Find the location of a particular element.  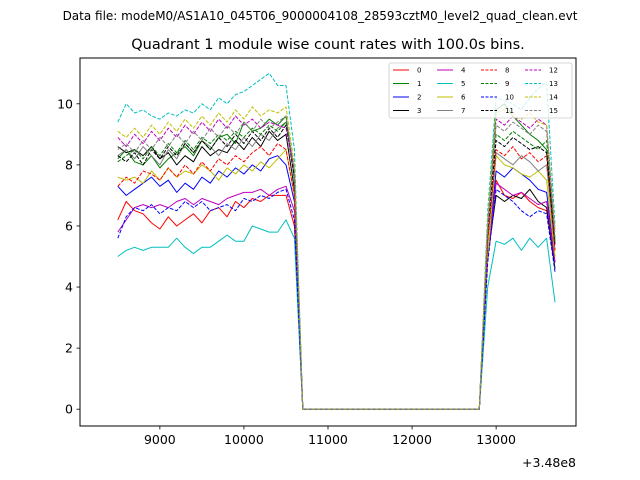

legend-label-15: 15 is located at coordinates (553, 111).